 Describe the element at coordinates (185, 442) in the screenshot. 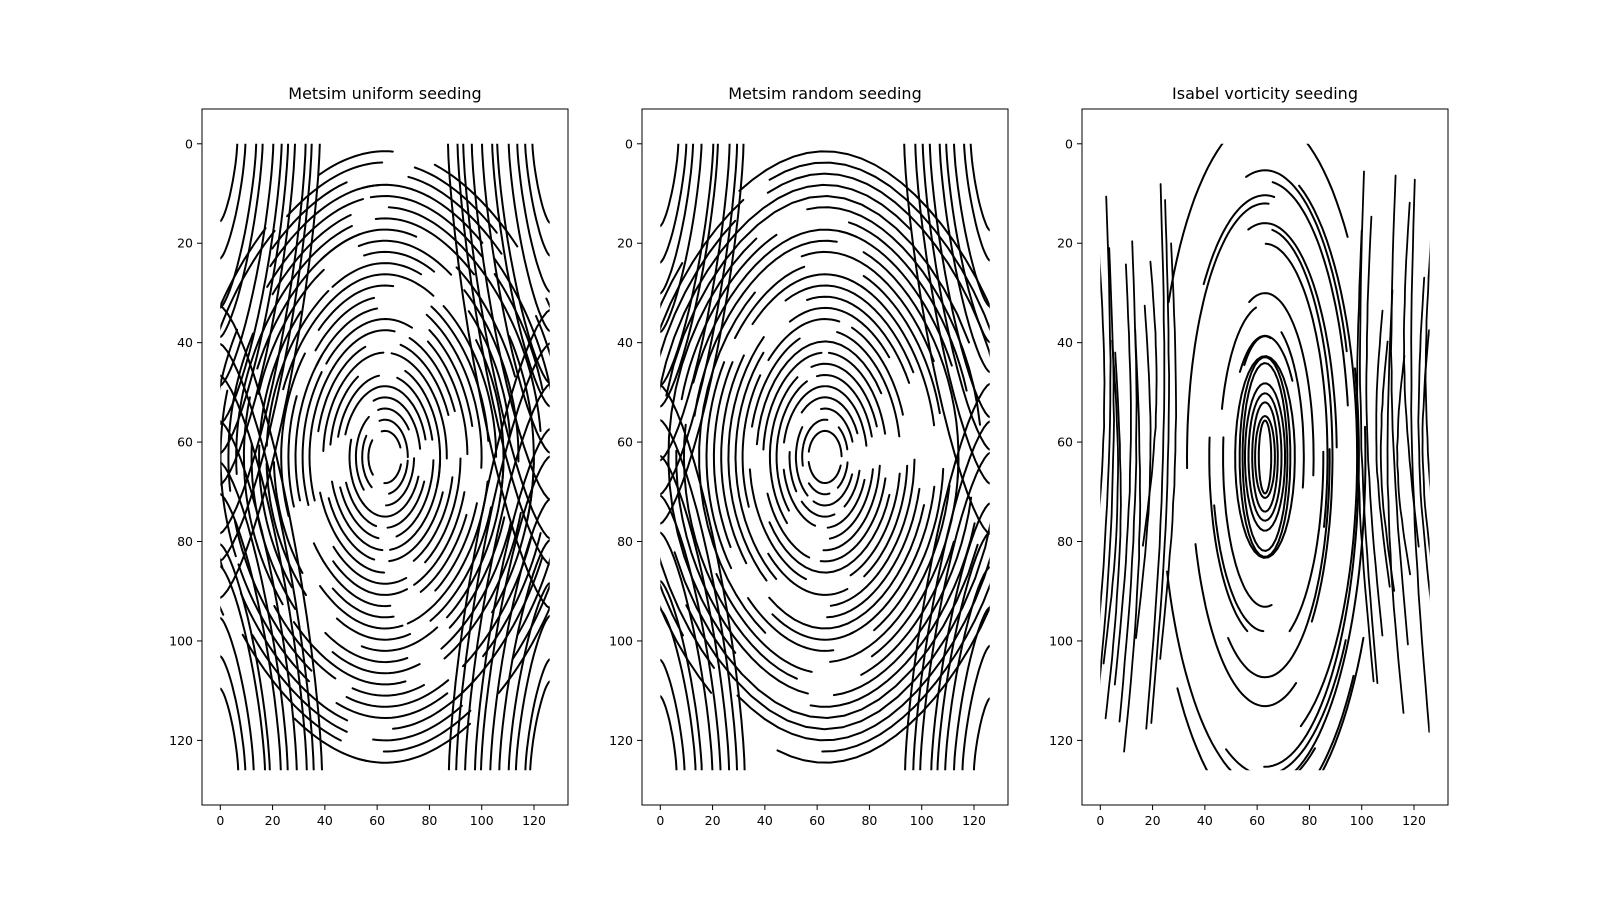

I see `y-tick-label: 60` at that location.